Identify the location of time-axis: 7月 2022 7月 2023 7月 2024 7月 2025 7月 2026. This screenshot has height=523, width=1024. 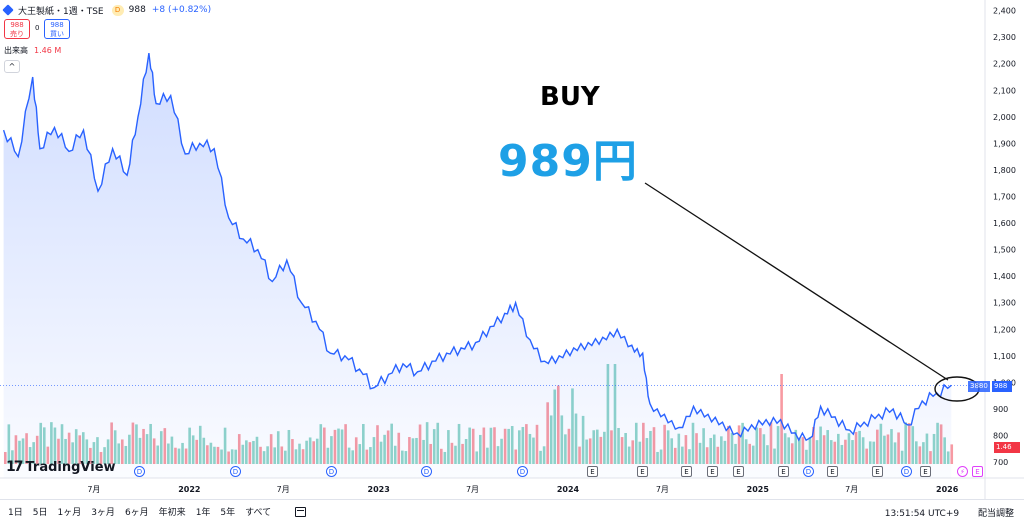
(522, 489).